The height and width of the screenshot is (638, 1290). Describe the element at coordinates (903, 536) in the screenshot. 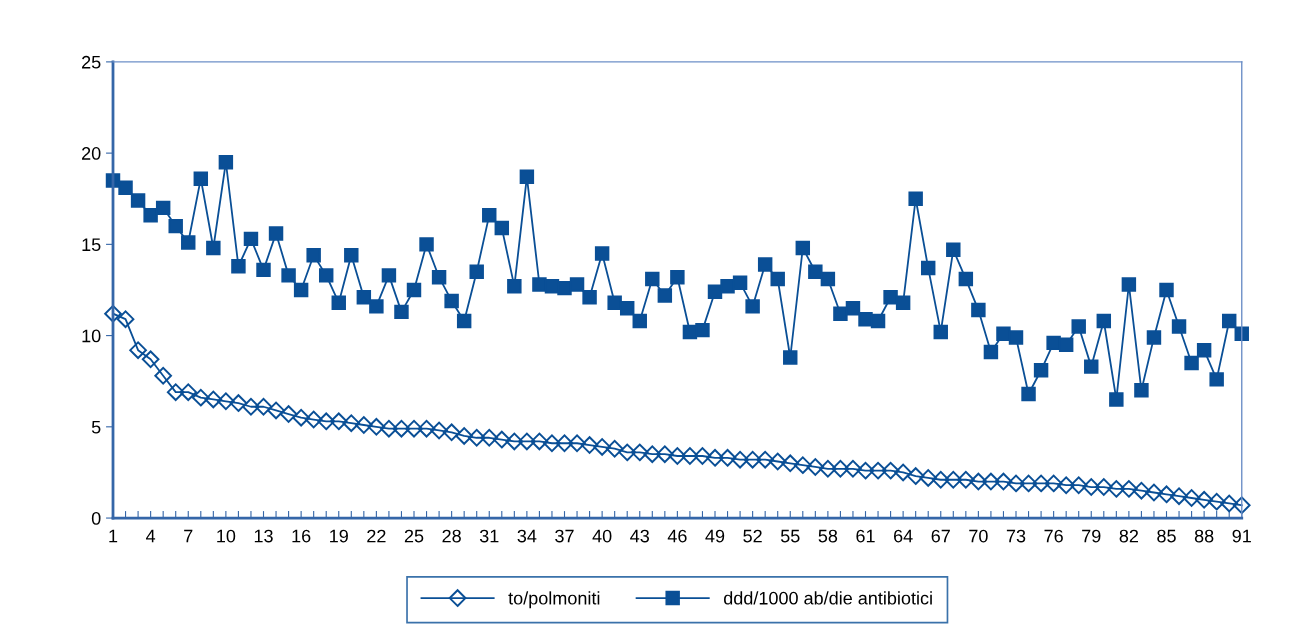

I see `x-tick-label: 64` at that location.